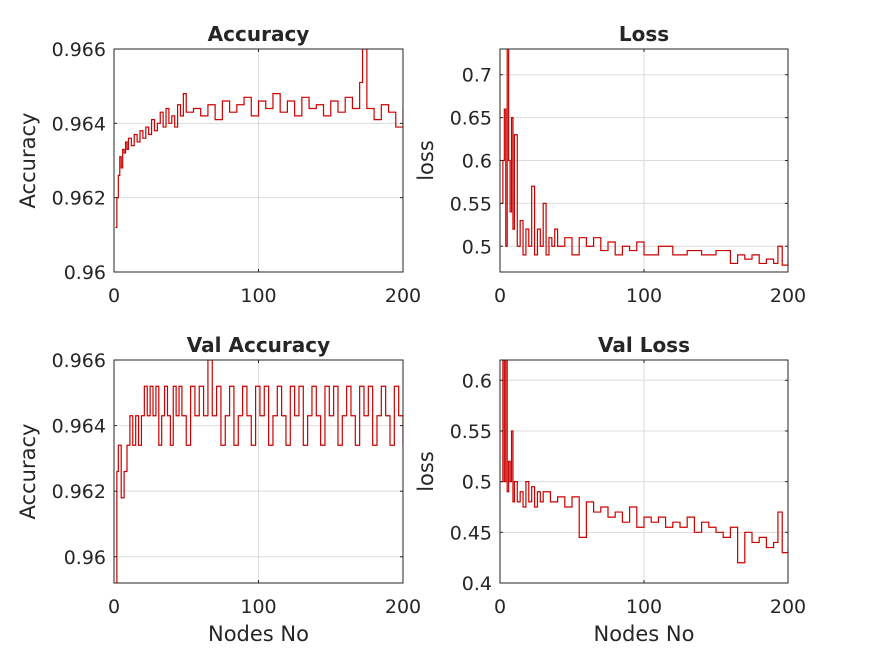  I want to click on val-accuracy-series-line, so click(259, 471).